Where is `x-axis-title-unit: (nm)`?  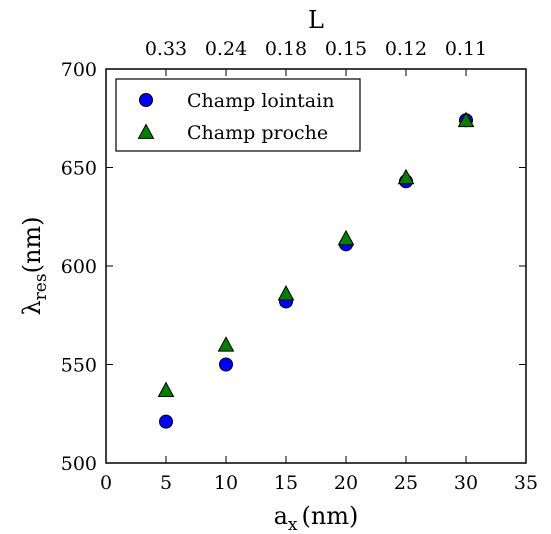
x-axis-title-unit: (nm) is located at coordinates (329, 516).